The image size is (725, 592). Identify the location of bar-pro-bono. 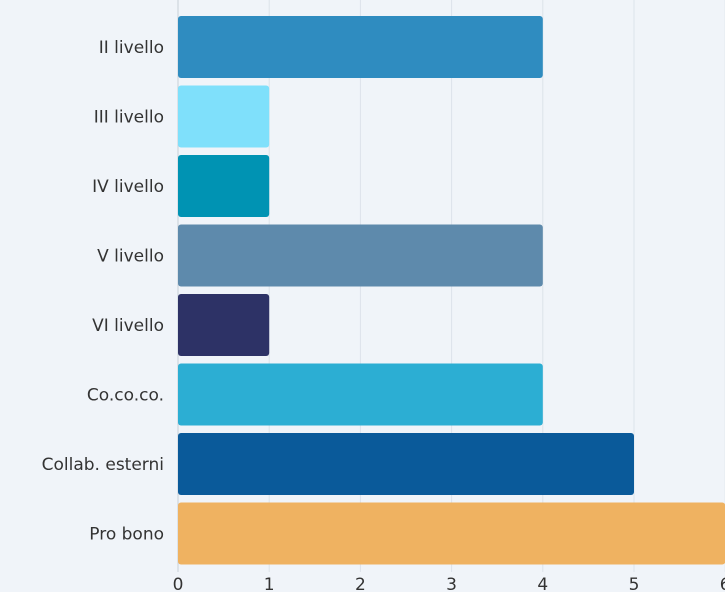
(451, 533).